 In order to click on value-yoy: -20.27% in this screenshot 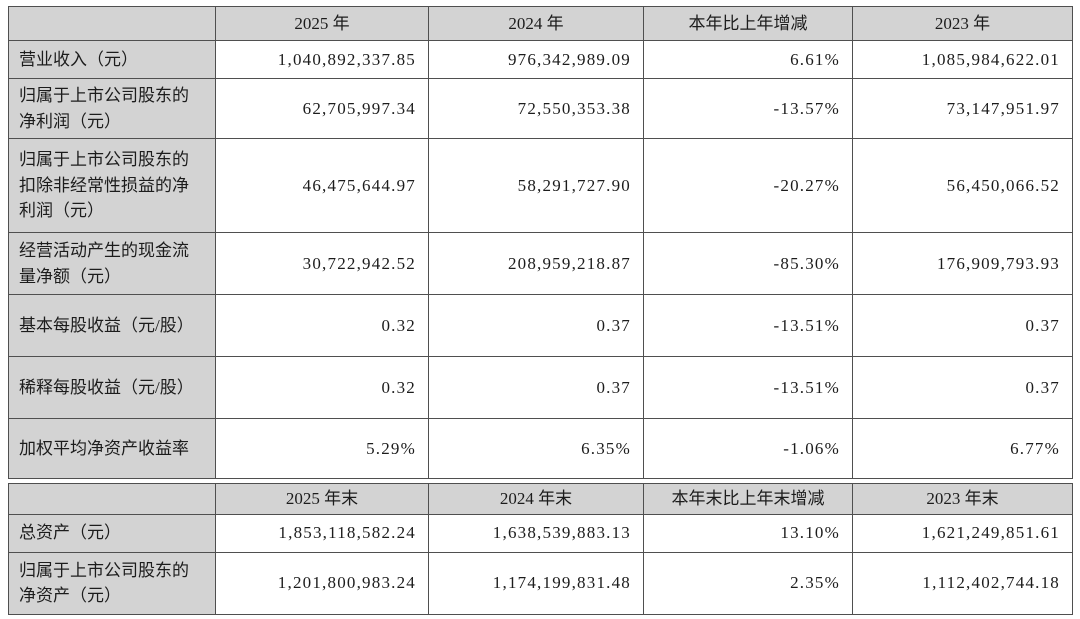, I will do `click(748, 185)`.